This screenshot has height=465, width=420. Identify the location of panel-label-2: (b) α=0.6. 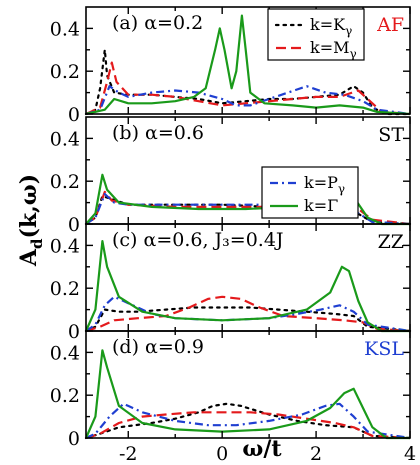
(158, 133).